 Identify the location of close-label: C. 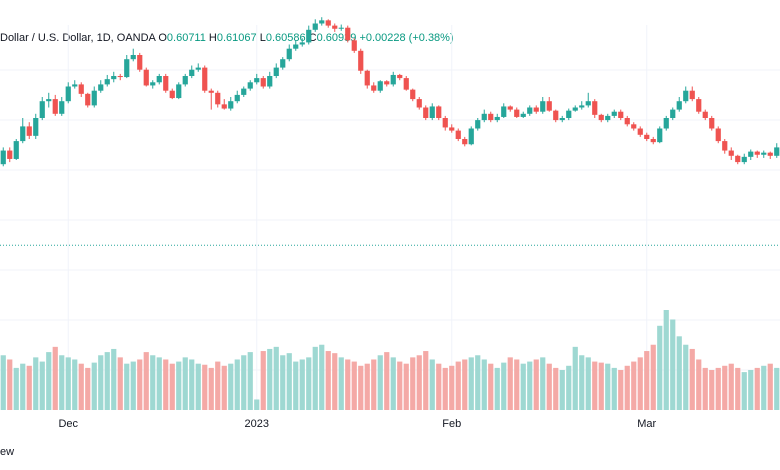
(312, 38).